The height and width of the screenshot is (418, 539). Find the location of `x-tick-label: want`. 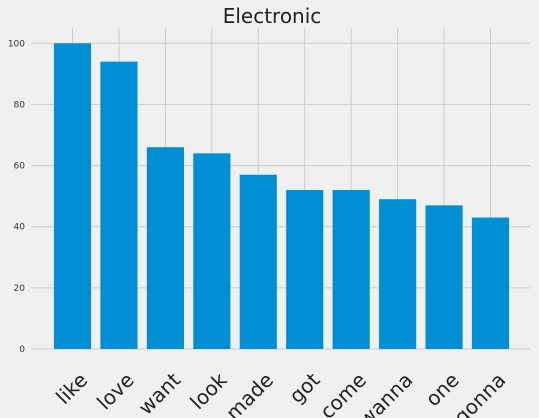

x-tick-label: want is located at coordinates (159, 393).